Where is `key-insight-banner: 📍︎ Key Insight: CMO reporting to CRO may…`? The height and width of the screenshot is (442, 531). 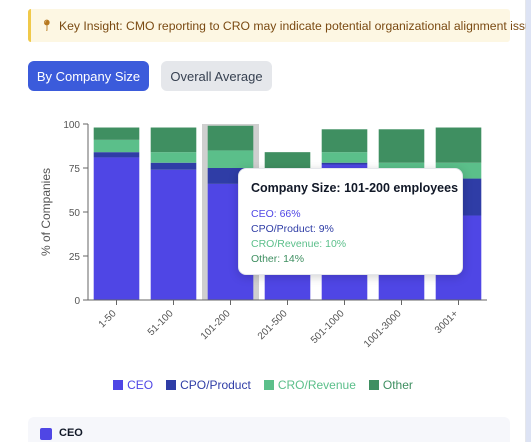 key-insight-banner: 📍︎ Key Insight: CMO reporting to CRO may… is located at coordinates (279, 25).